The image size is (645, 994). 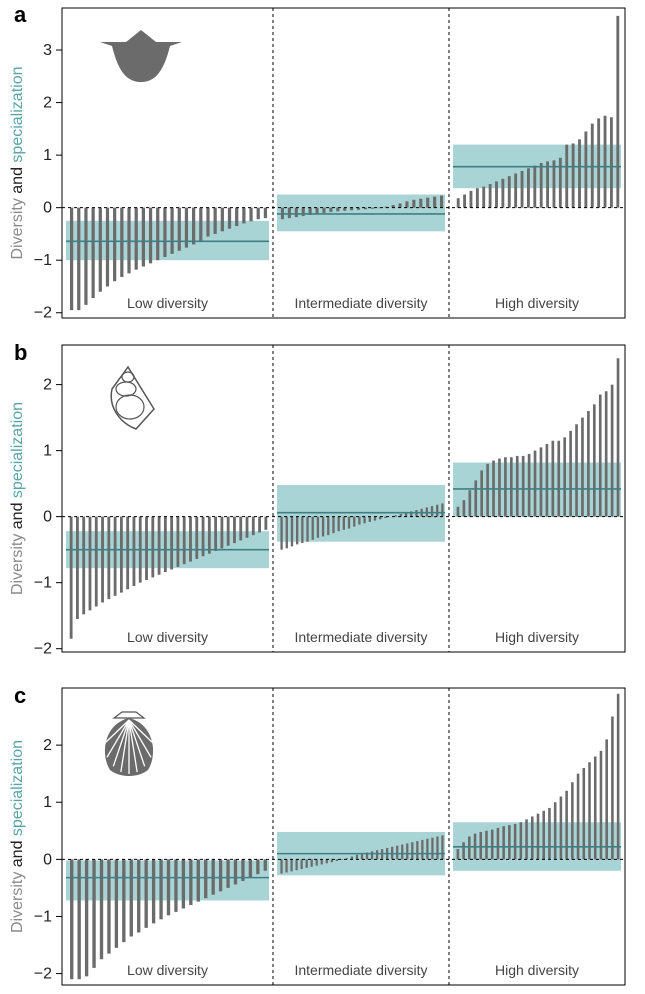 I want to click on gastropod-outline, so click(x=132, y=397).